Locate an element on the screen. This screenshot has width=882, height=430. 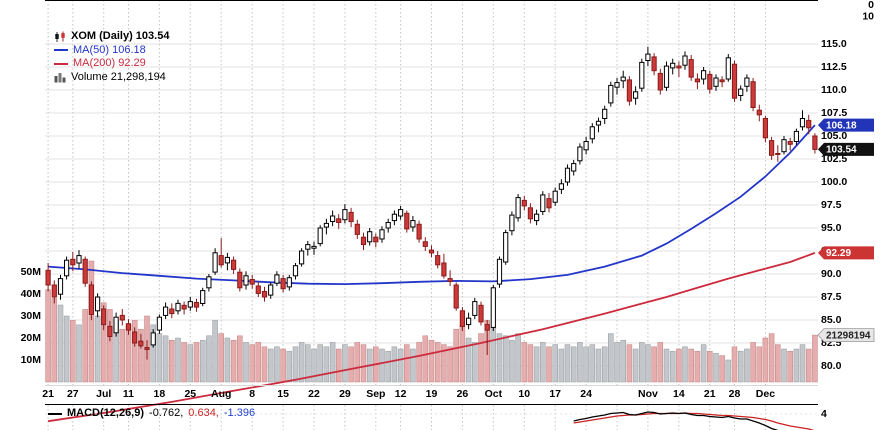
macd-value: -0.762, is located at coordinates (166, 413).